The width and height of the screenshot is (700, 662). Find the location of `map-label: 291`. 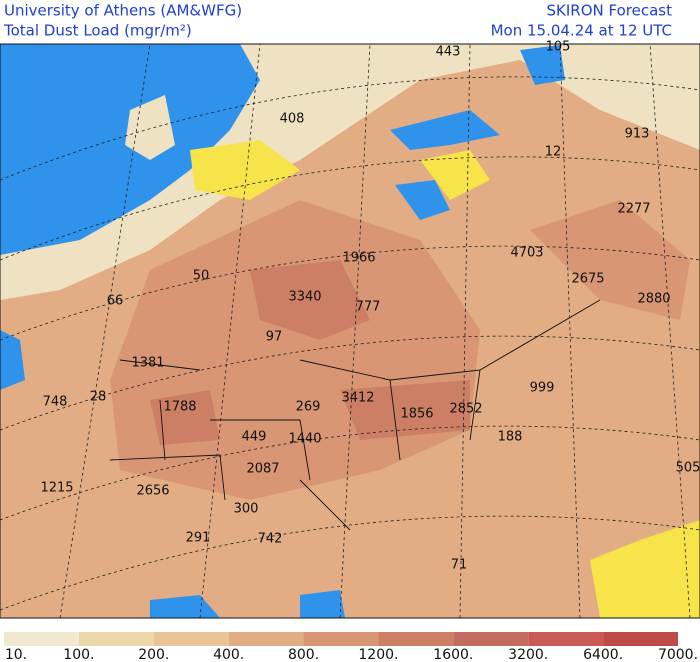

map-label: 291 is located at coordinates (198, 538).